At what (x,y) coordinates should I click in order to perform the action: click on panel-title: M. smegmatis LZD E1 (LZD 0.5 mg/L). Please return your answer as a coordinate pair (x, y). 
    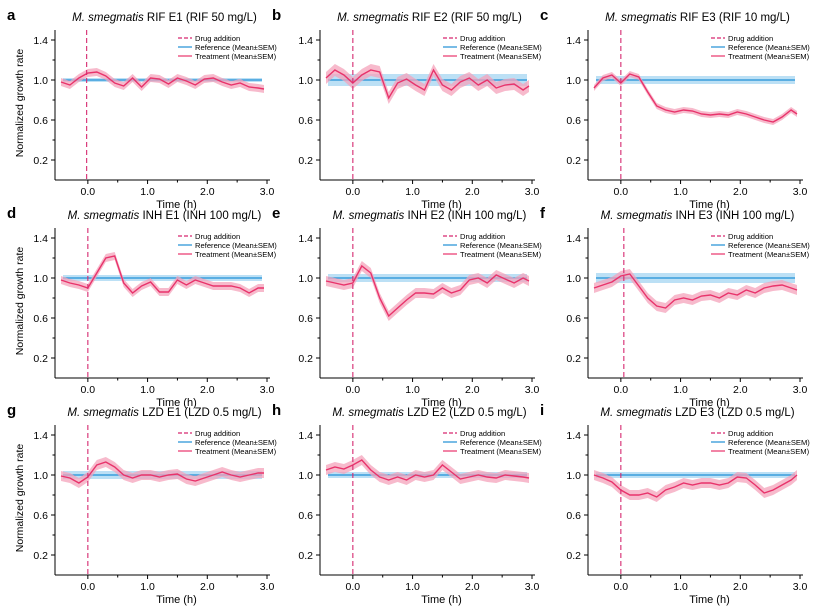
    Looking at the image, I should click on (164, 413).